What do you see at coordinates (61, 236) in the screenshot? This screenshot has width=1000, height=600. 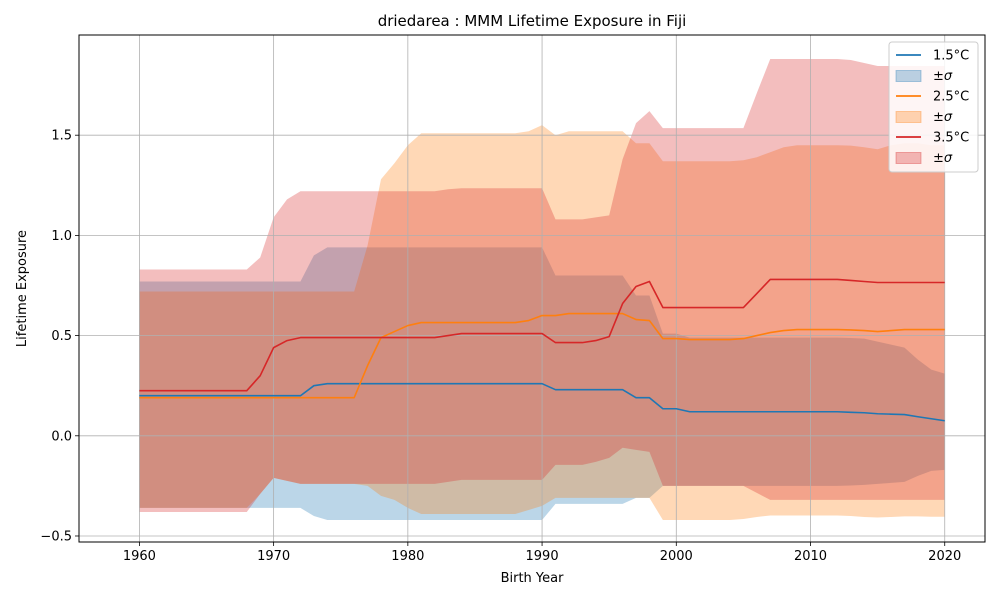 I see `y-tick-label: 1.0` at bounding box center [61, 236].